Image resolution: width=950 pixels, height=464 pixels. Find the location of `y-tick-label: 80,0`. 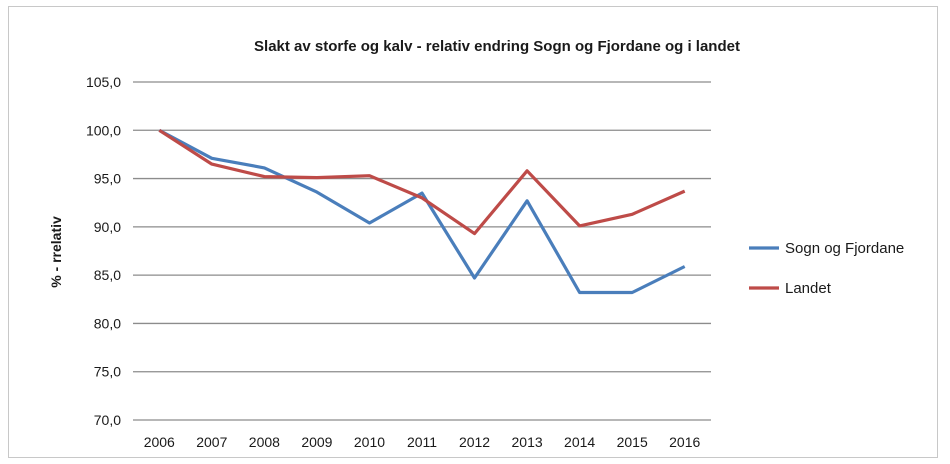

y-tick-label: 80,0 is located at coordinates (107, 323).